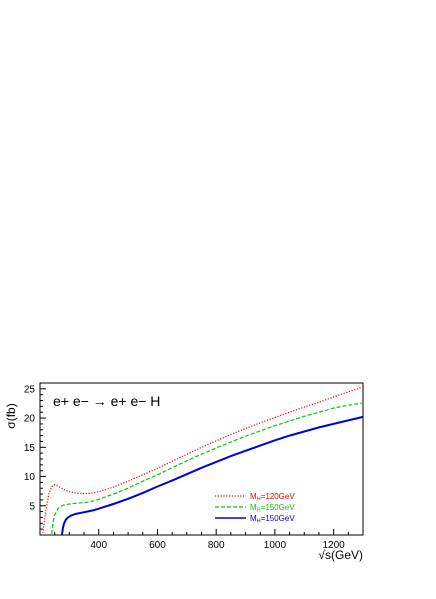  What do you see at coordinates (216, 545) in the screenshot?
I see `x-tick-label: 800` at bounding box center [216, 545].